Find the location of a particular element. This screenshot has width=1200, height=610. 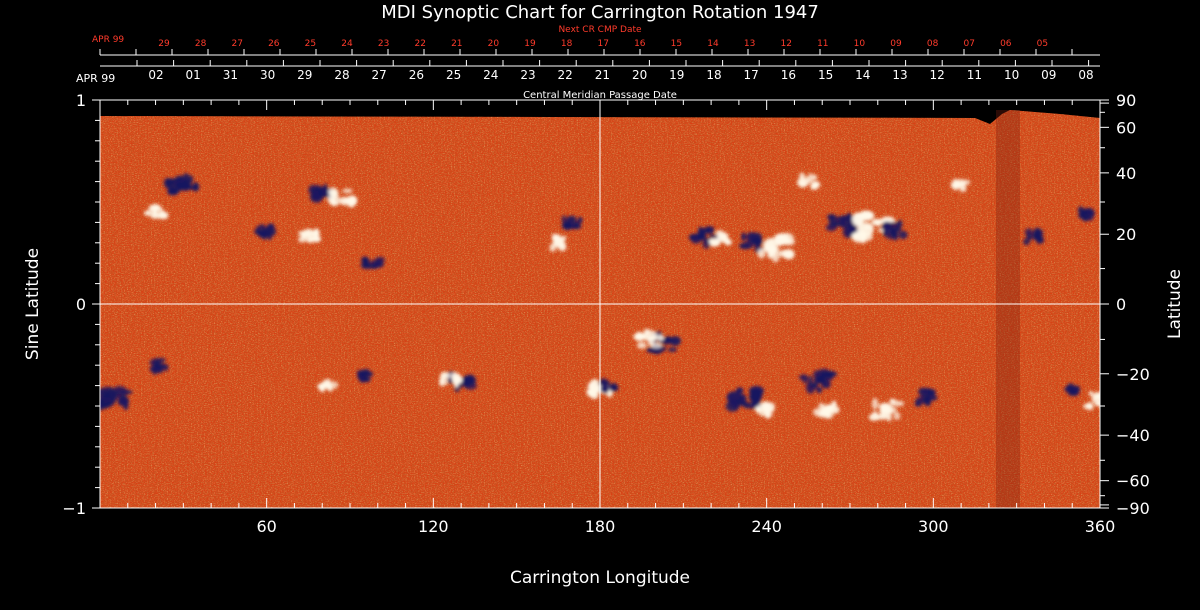

top-axis-1-tick-label: 18 is located at coordinates (567, 44).